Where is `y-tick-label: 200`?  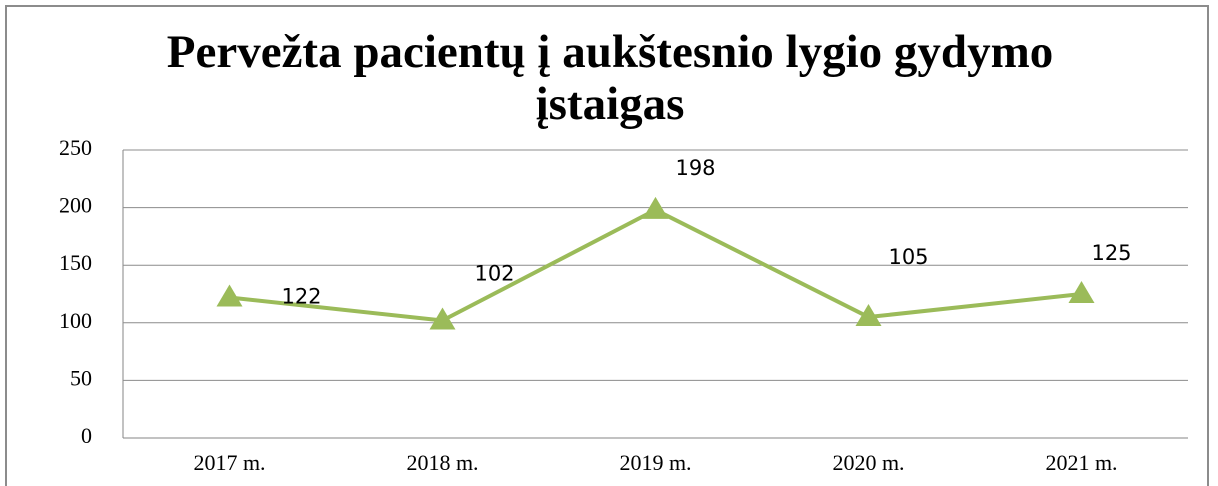
y-tick-label: 200 is located at coordinates (75, 205).